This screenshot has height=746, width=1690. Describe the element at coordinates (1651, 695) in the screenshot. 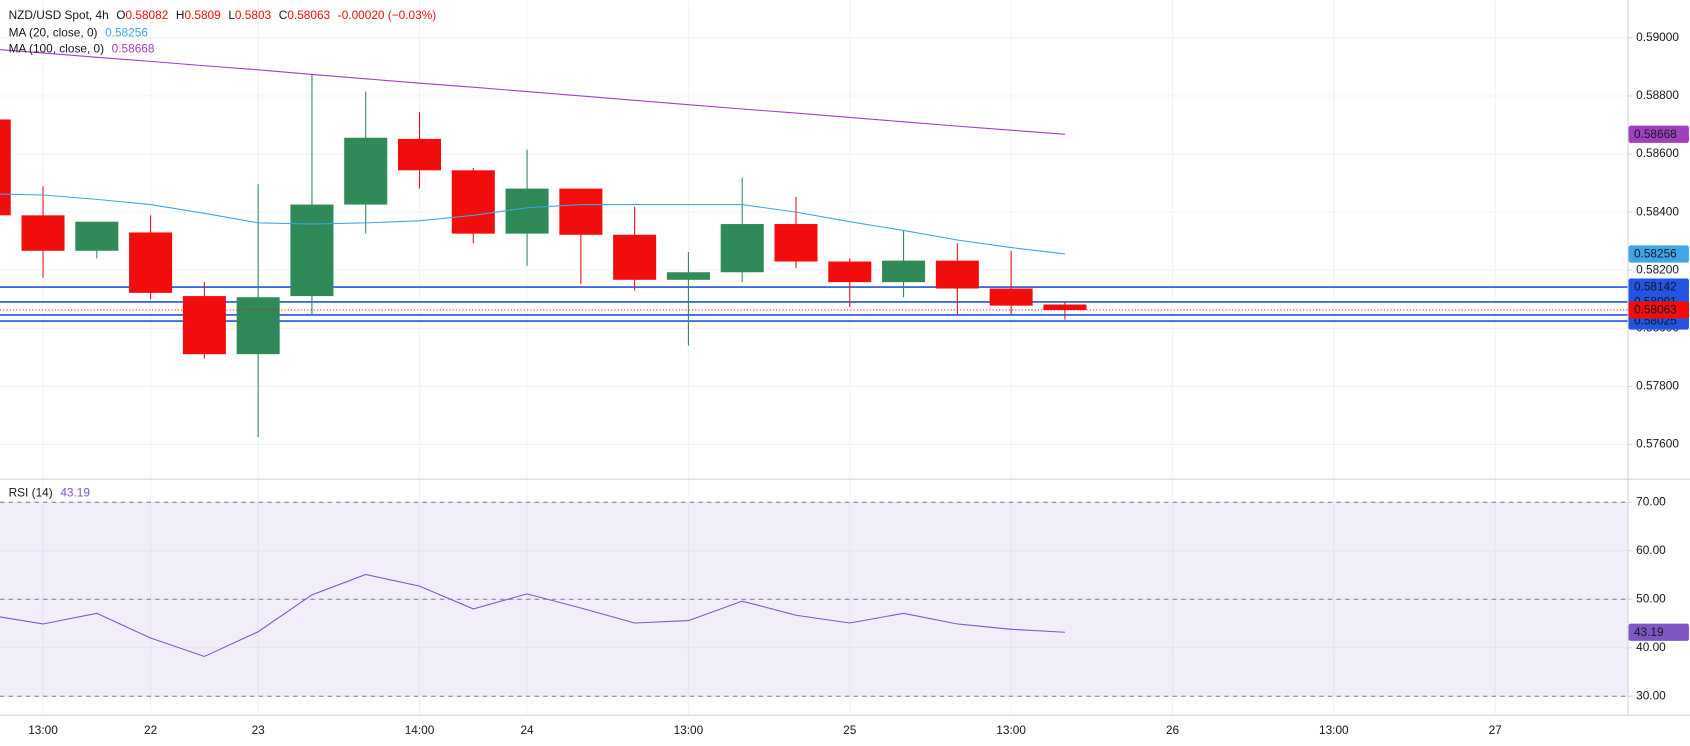

I see `y-tick-label: 30.00` at that location.